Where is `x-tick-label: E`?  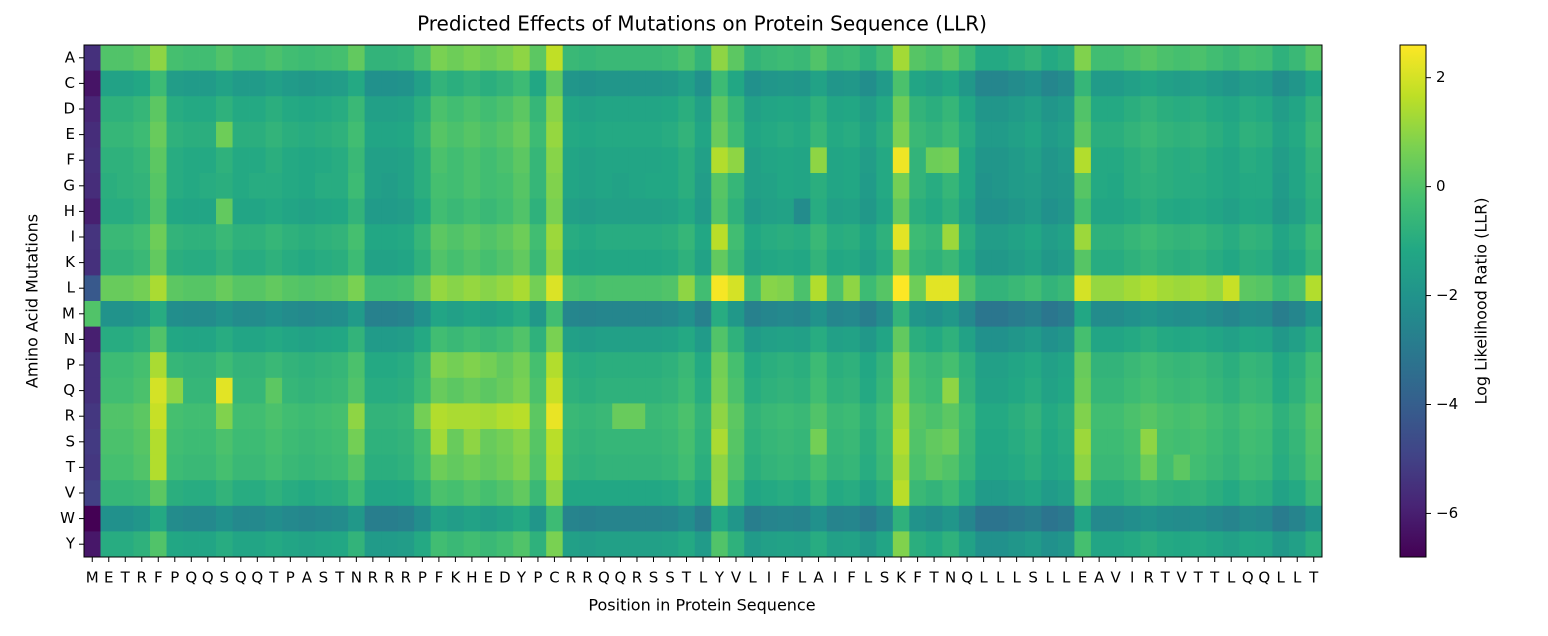
x-tick-label: E is located at coordinates (1082, 578).